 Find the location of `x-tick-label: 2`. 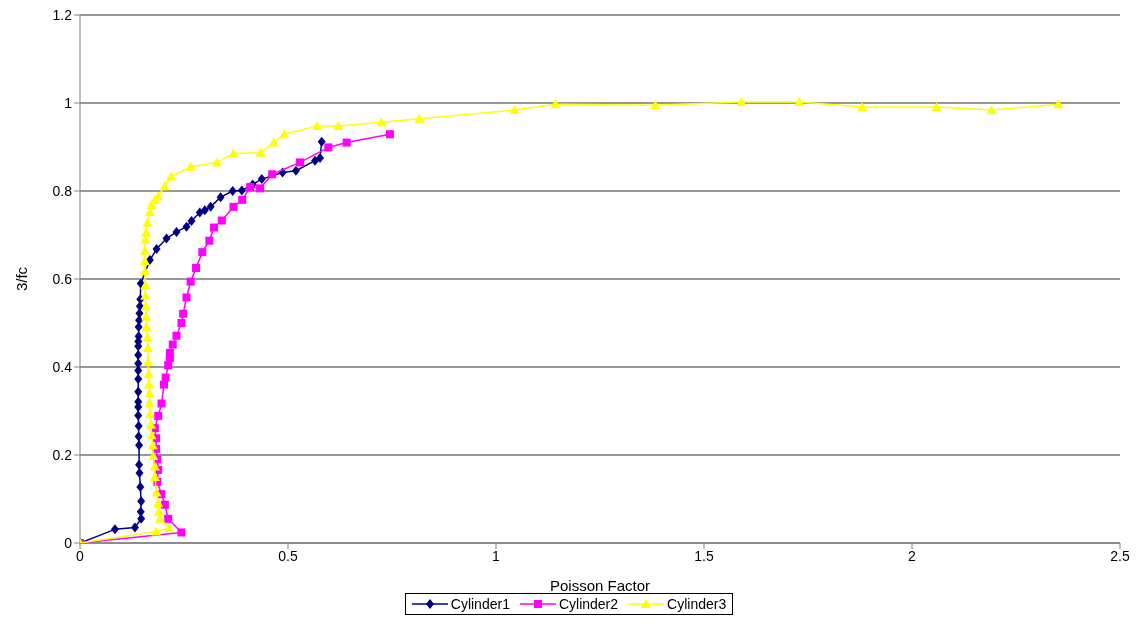

x-tick-label: 2 is located at coordinates (912, 555).